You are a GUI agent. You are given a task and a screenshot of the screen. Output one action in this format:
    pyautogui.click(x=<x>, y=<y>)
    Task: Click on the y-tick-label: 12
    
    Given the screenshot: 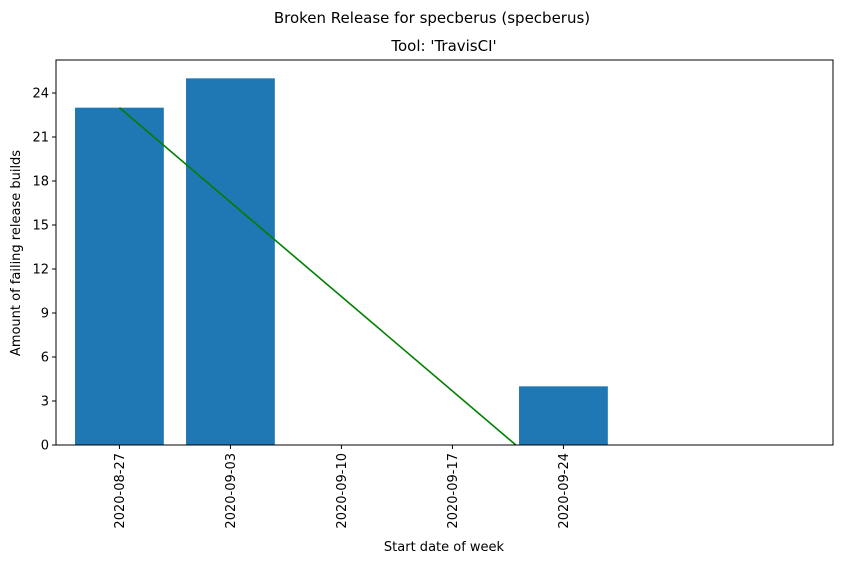 What is the action you would take?
    pyautogui.click(x=40, y=270)
    